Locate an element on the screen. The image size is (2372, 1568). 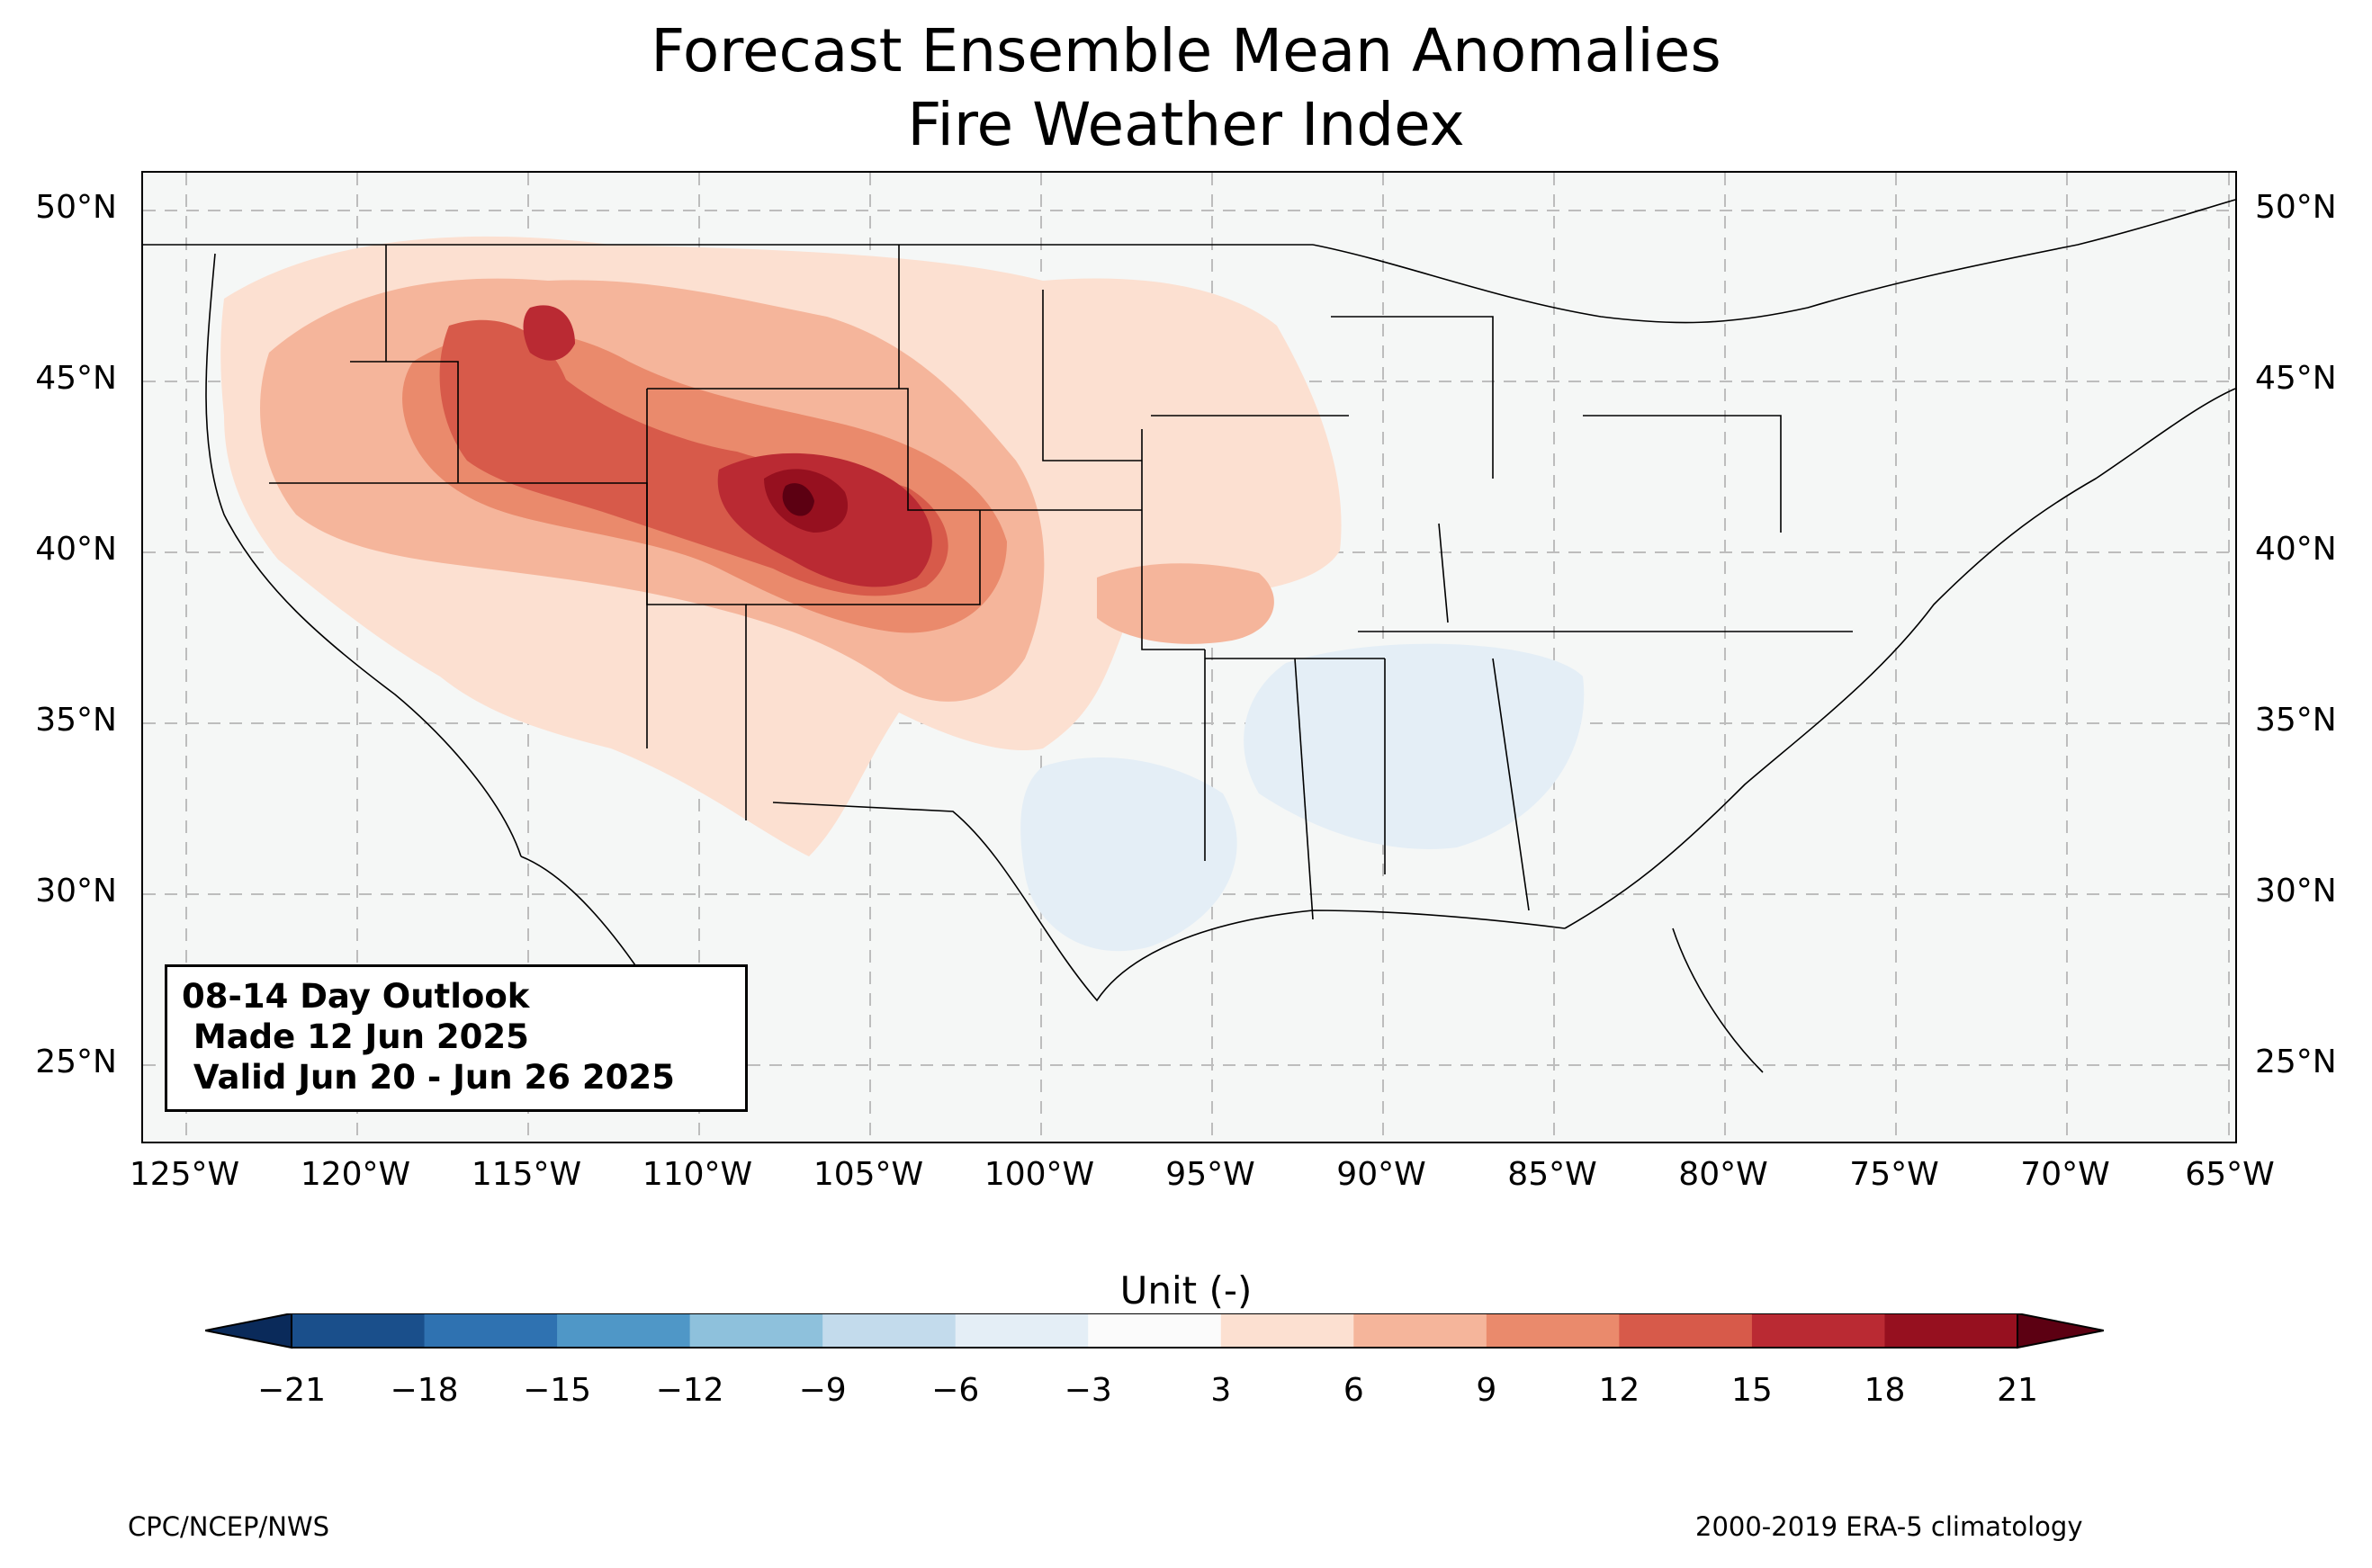
colorbar-over-arrow is located at coordinates (2060, 1331).